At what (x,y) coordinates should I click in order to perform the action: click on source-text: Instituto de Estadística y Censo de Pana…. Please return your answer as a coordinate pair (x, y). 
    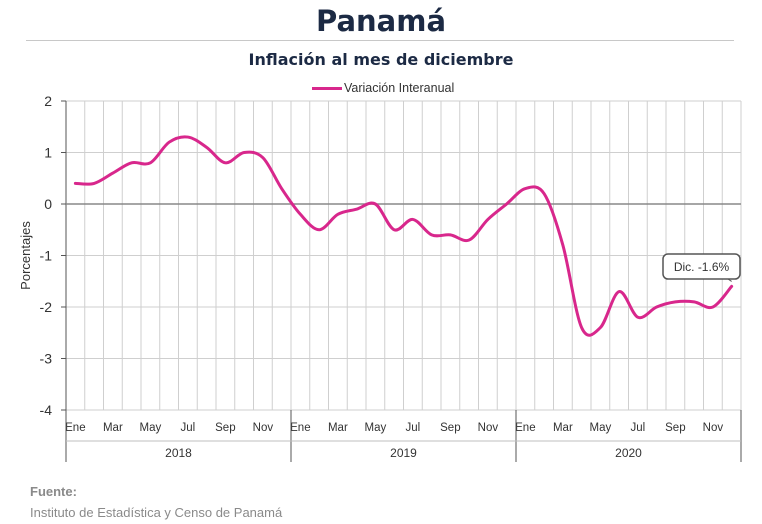
    Looking at the image, I should click on (156, 512).